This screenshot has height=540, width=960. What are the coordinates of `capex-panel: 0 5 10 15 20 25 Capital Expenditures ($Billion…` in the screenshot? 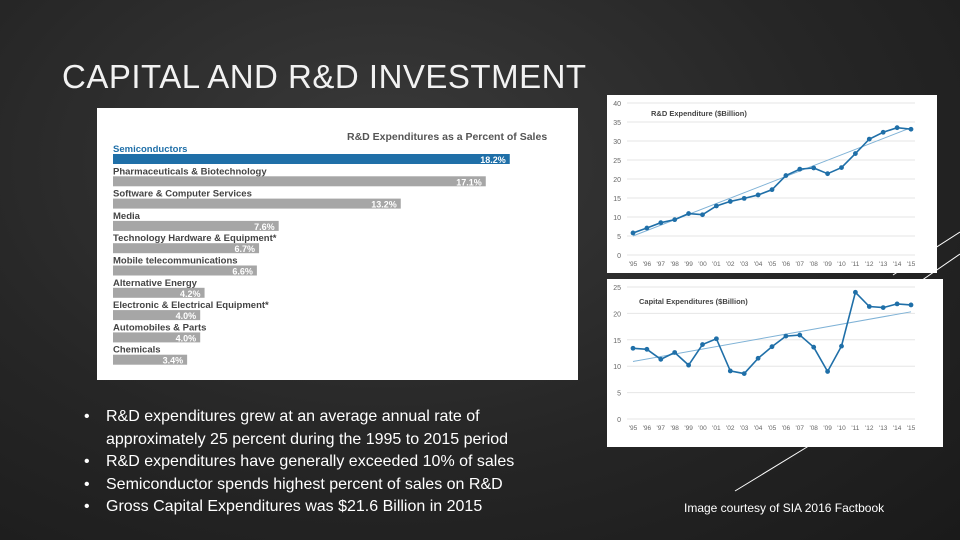 It's located at (775, 363).